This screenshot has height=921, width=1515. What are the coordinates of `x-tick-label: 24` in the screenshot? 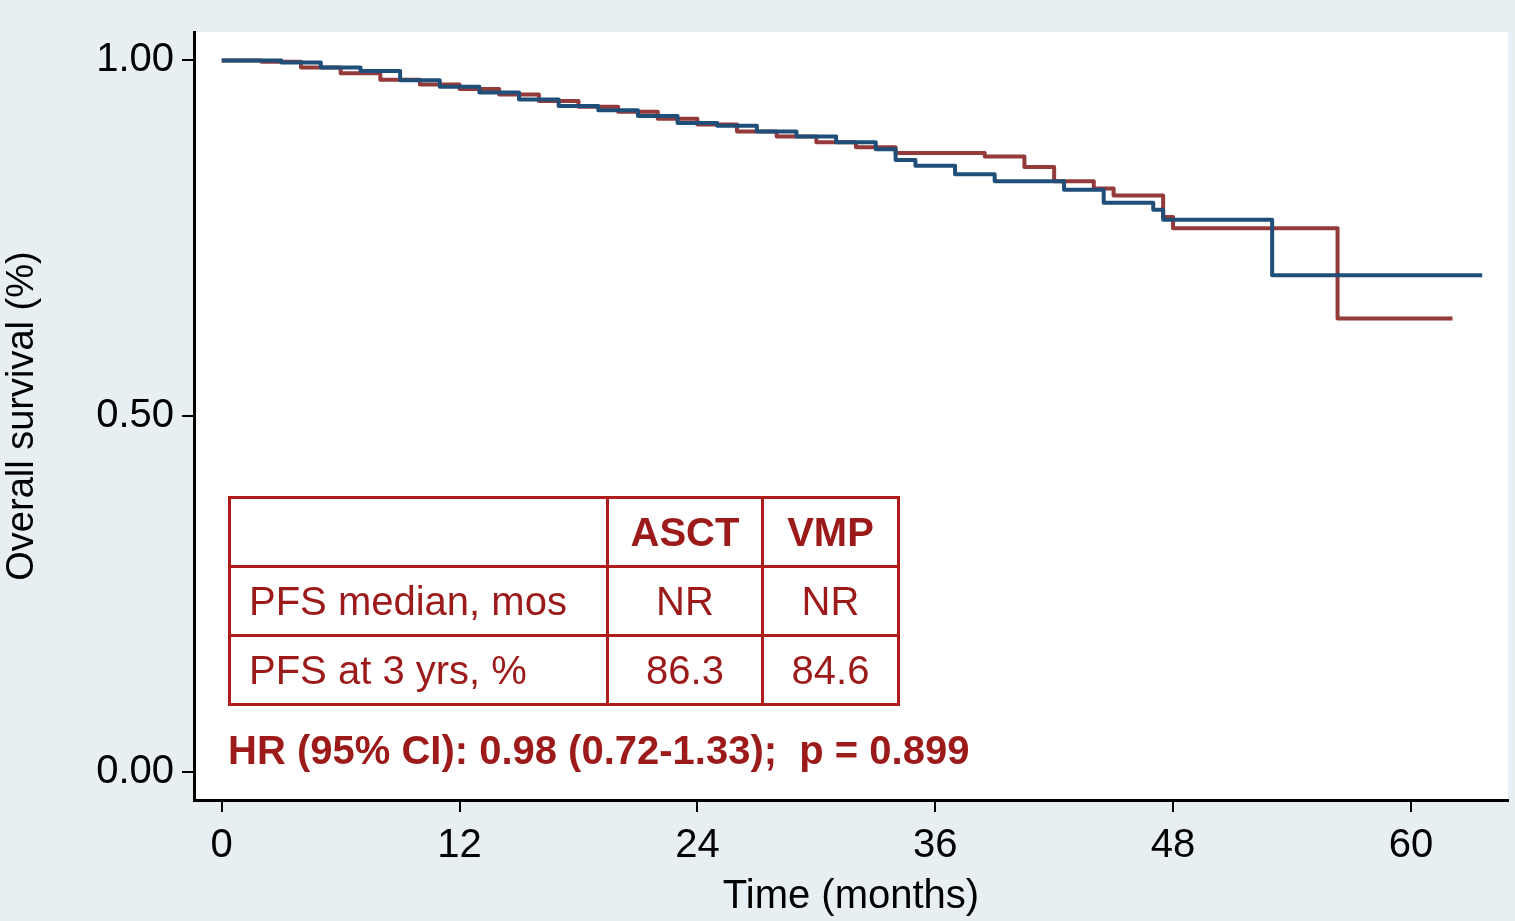 It's located at (697, 843).